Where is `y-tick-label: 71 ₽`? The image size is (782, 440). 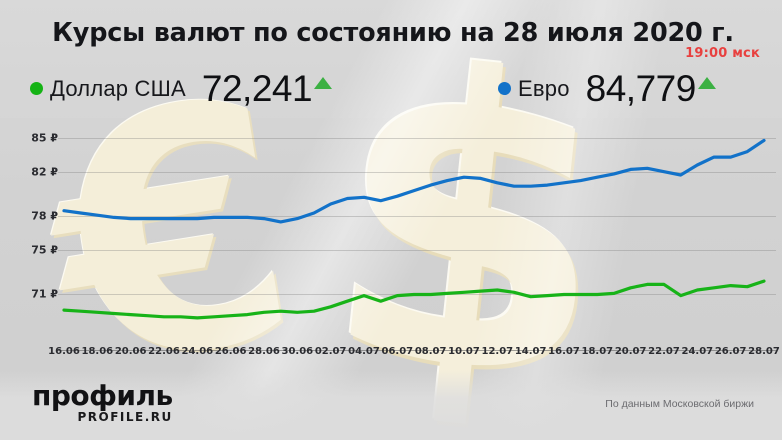 y-tick-label: 71 ₽ is located at coordinates (44, 294).